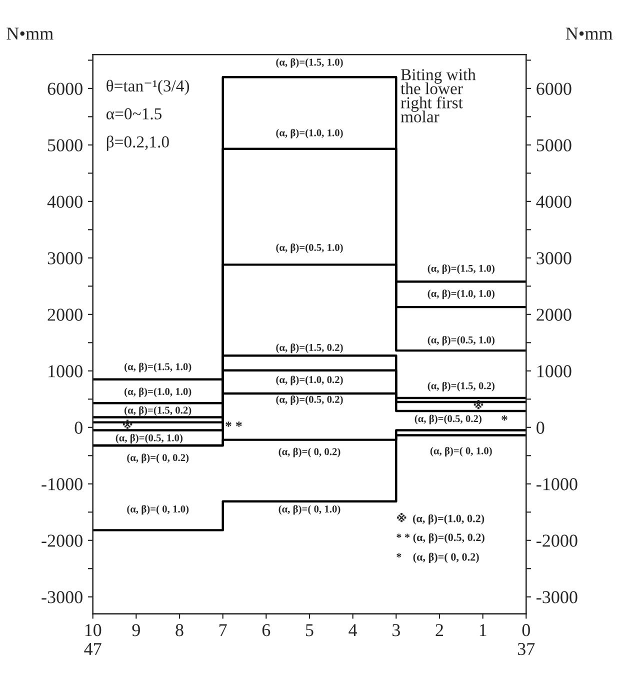 The width and height of the screenshot is (619, 682). What do you see at coordinates (554, 314) in the screenshot?
I see `y2-tick-label: 2000` at bounding box center [554, 314].